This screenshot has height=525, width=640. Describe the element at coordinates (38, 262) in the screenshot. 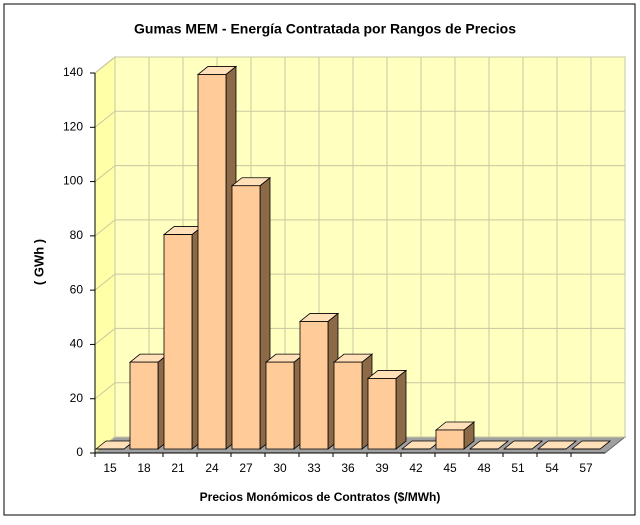

I see `y-axis-label: ( GWh )` at that location.